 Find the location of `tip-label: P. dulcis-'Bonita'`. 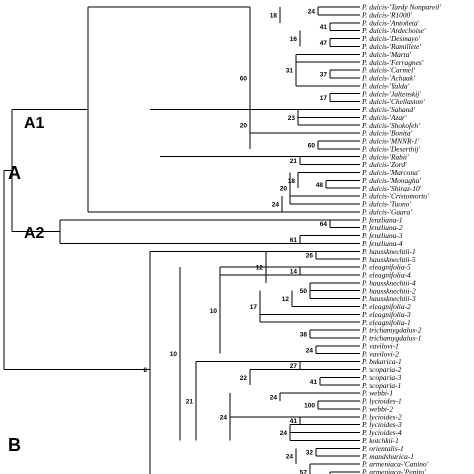

tip-label: P. dulcis-'Bonita' is located at coordinates (387, 133).